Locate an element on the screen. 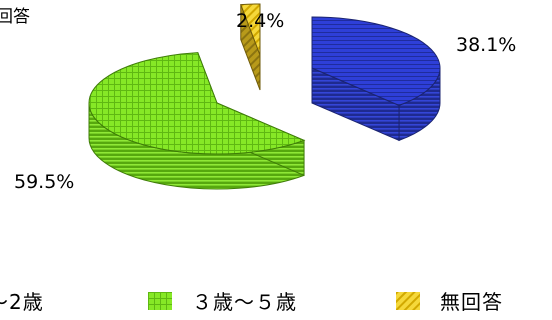 The image size is (552, 320). legend: 〜2歳 ３歳〜５歳 無回答 is located at coordinates (276, 301).